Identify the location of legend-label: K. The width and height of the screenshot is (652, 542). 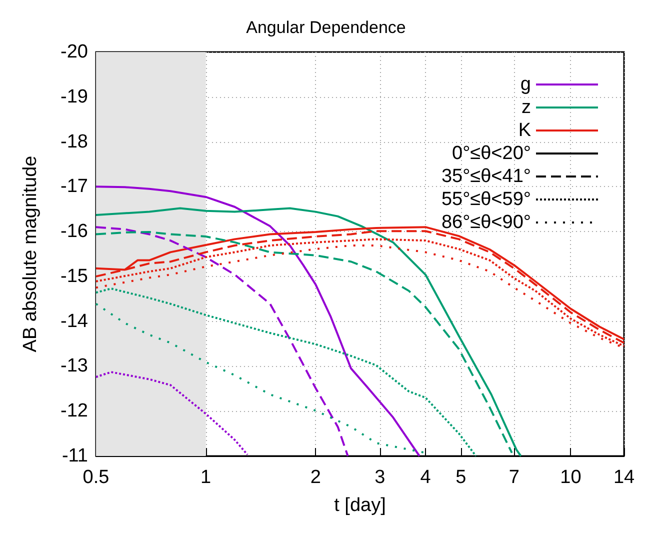
(525, 130).